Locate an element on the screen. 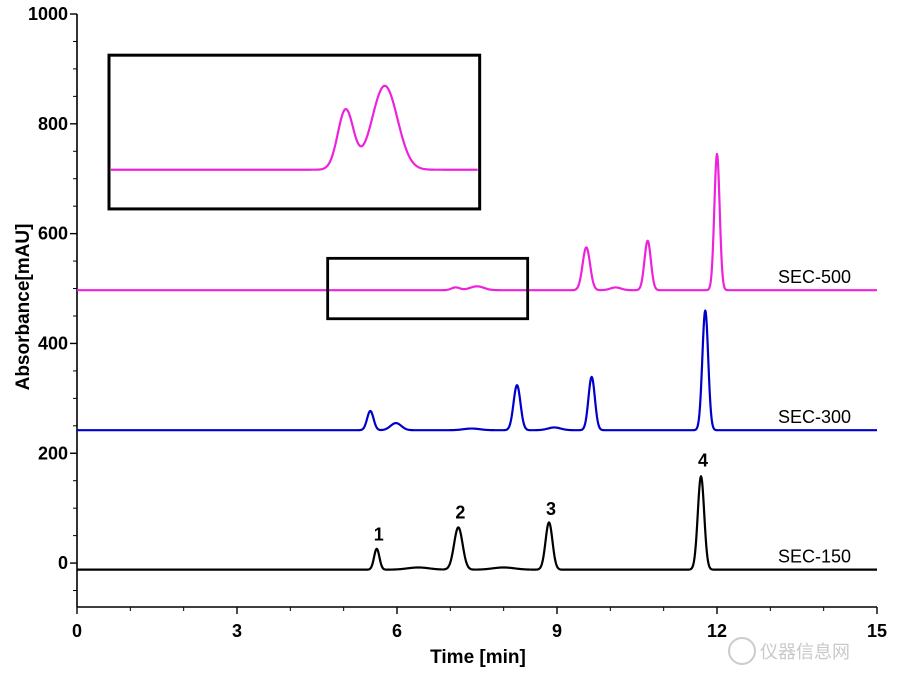 The height and width of the screenshot is (676, 901). y-tick-label: 0 is located at coordinates (63, 563).